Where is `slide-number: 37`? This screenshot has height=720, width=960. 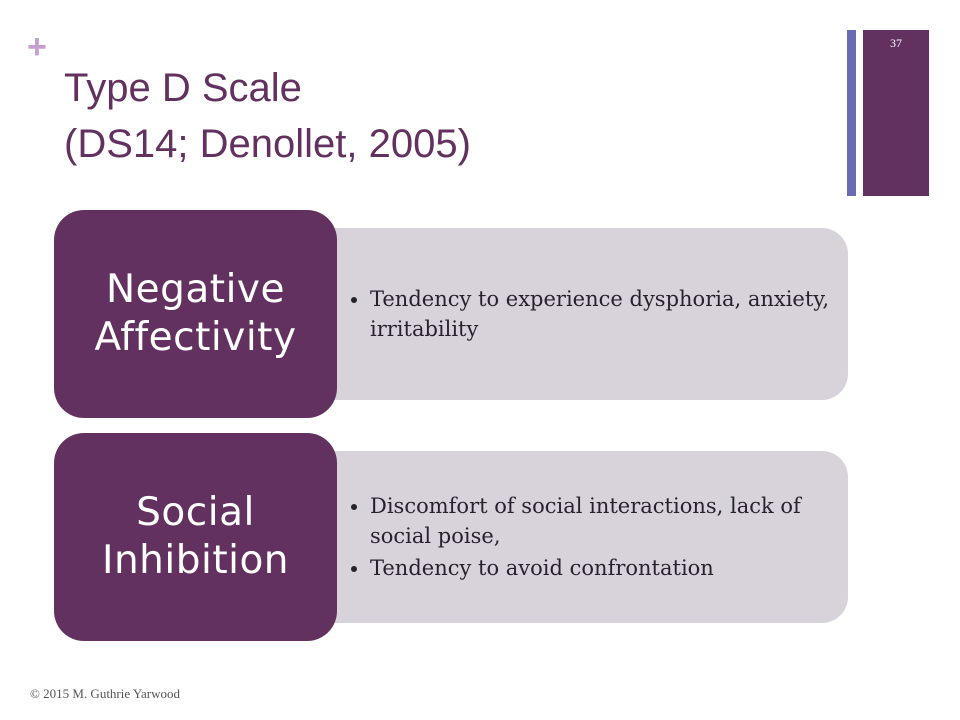
slide-number: 37 is located at coordinates (896, 43).